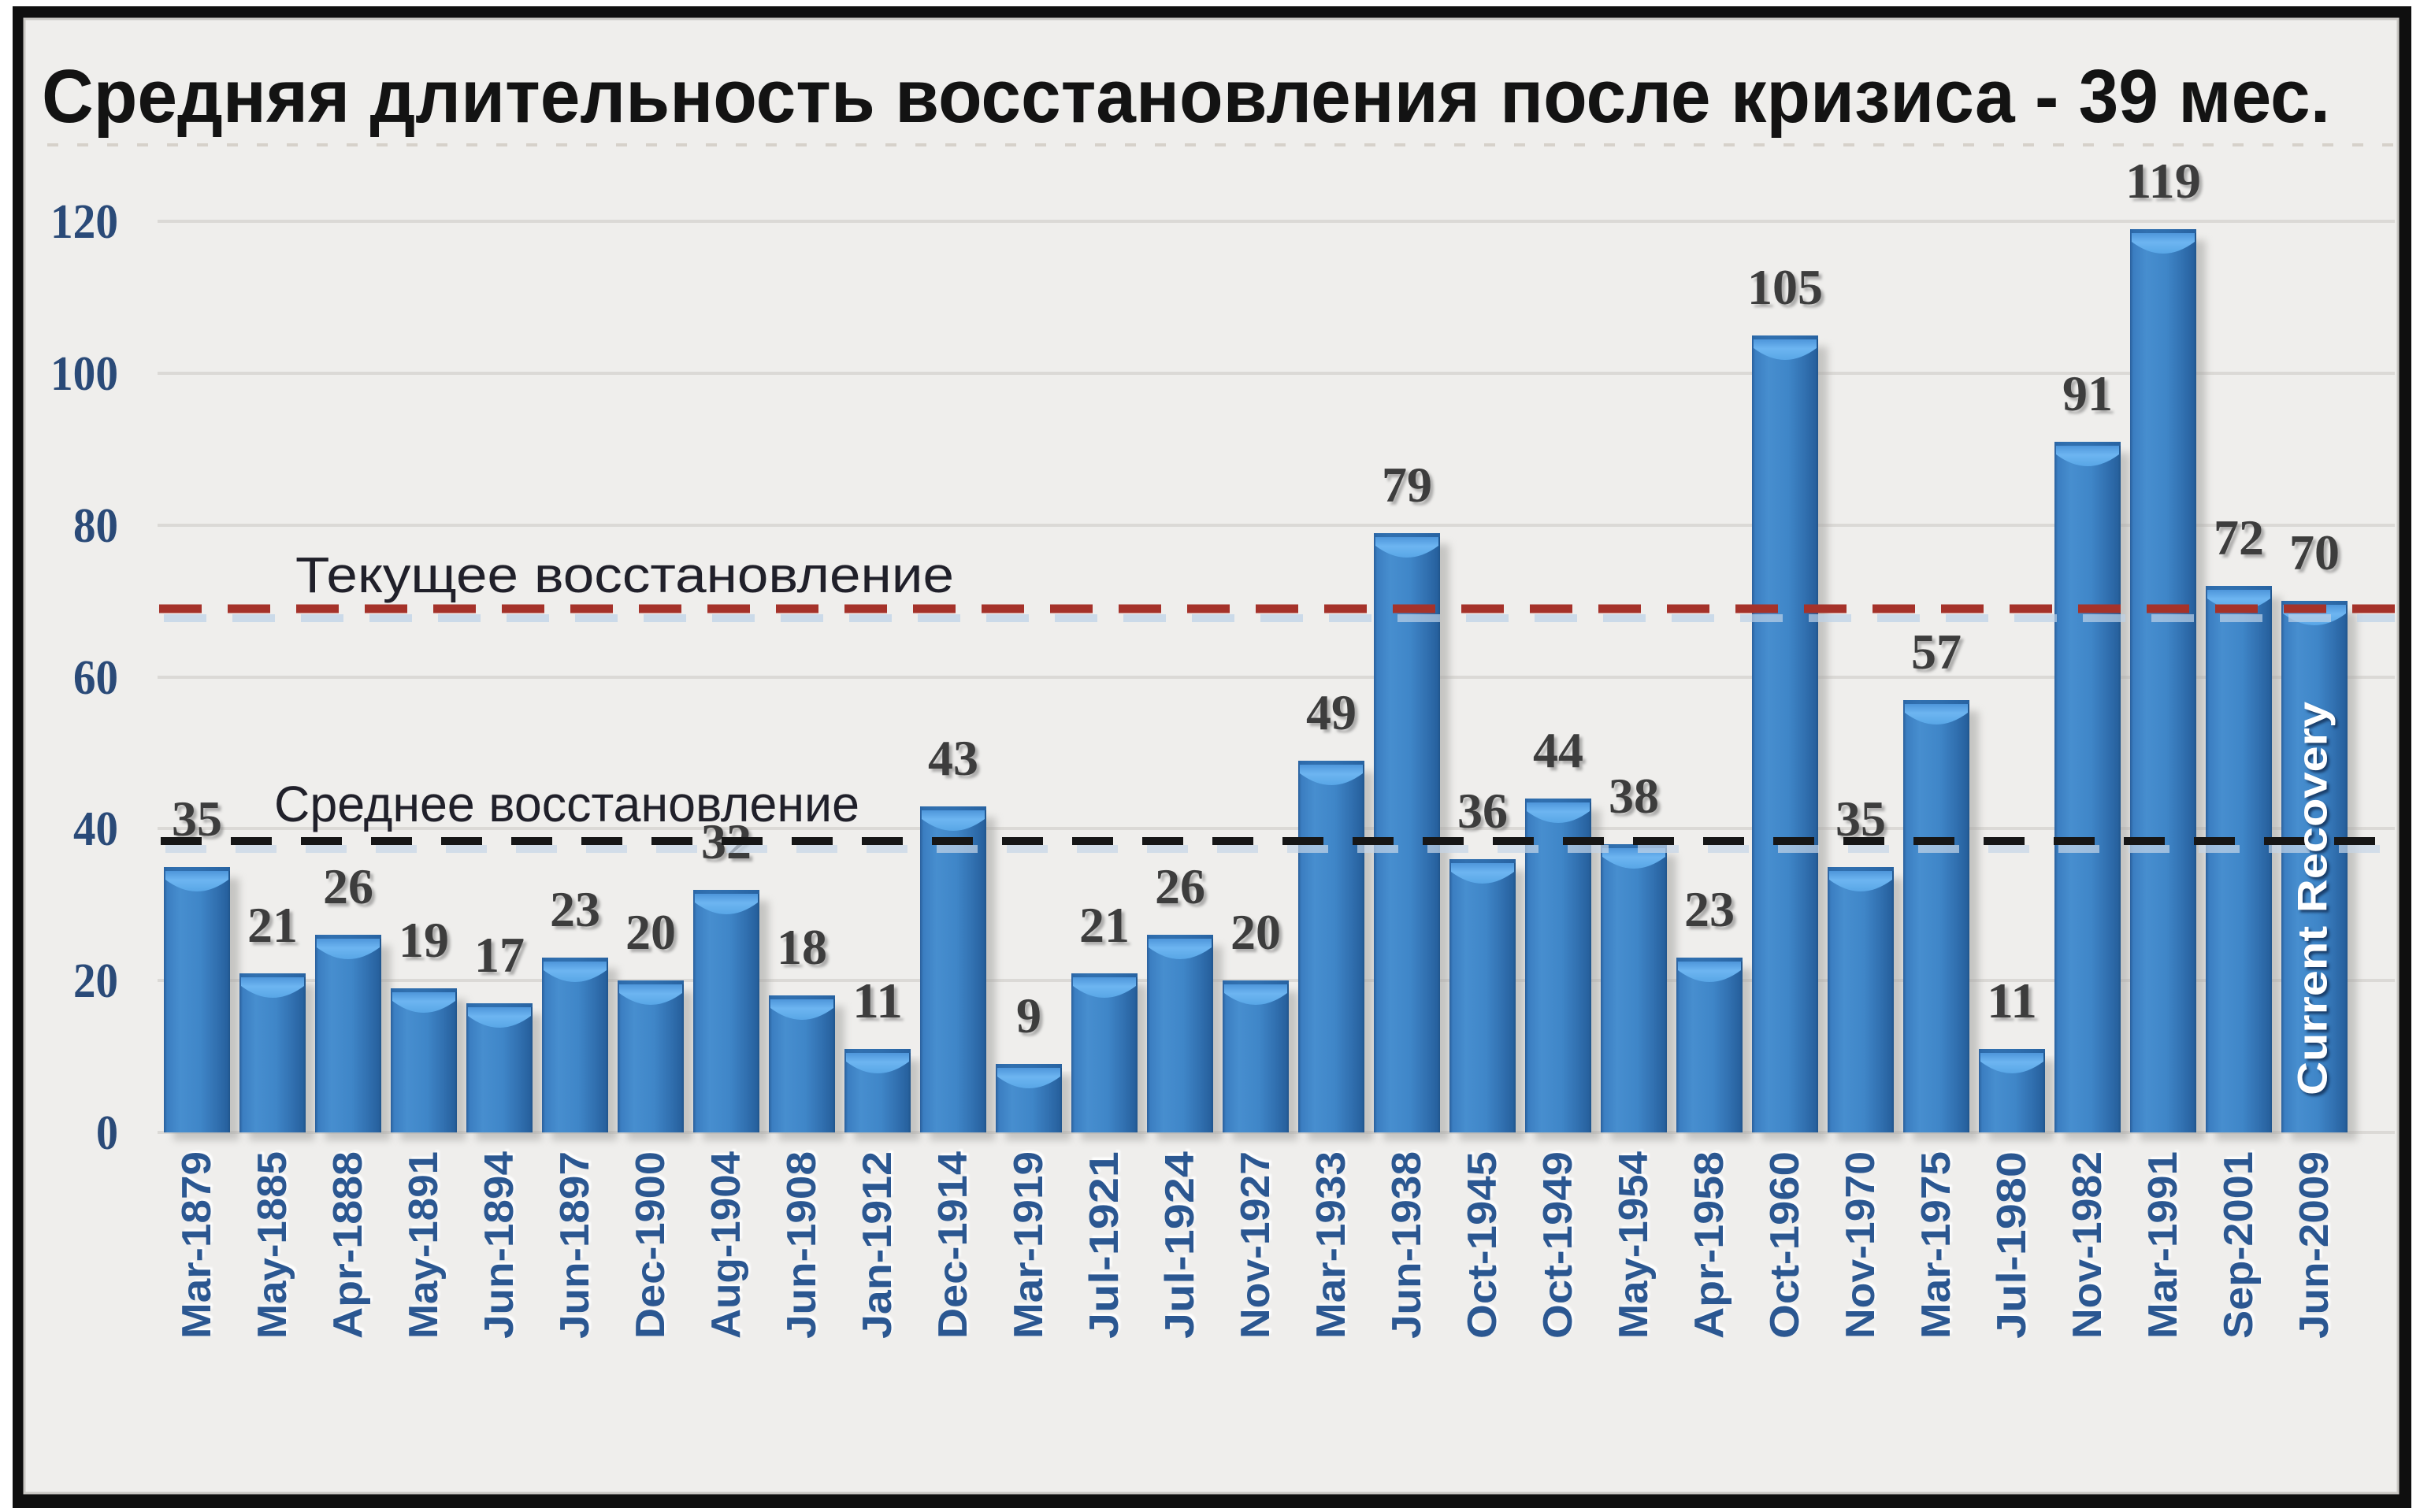 The width and height of the screenshot is (2420, 1512). What do you see at coordinates (1482, 811) in the screenshot?
I see `svg-text: 36` at bounding box center [1482, 811].